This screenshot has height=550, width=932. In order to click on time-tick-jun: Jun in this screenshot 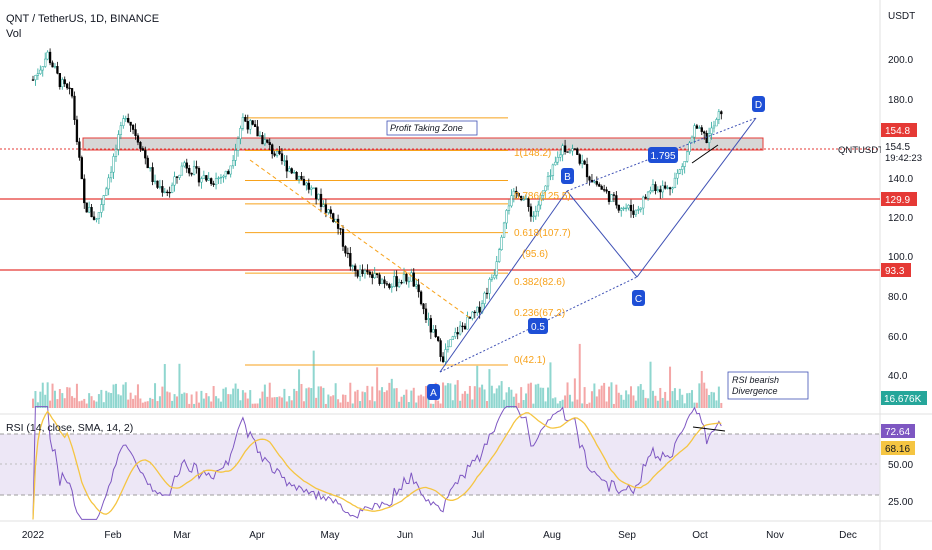, I will do `click(405, 535)`.